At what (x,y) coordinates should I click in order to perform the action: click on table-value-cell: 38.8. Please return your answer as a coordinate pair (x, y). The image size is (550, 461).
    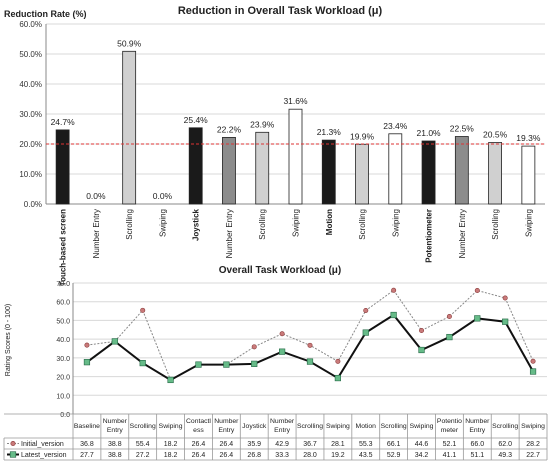
    Looking at the image, I should click on (115, 455).